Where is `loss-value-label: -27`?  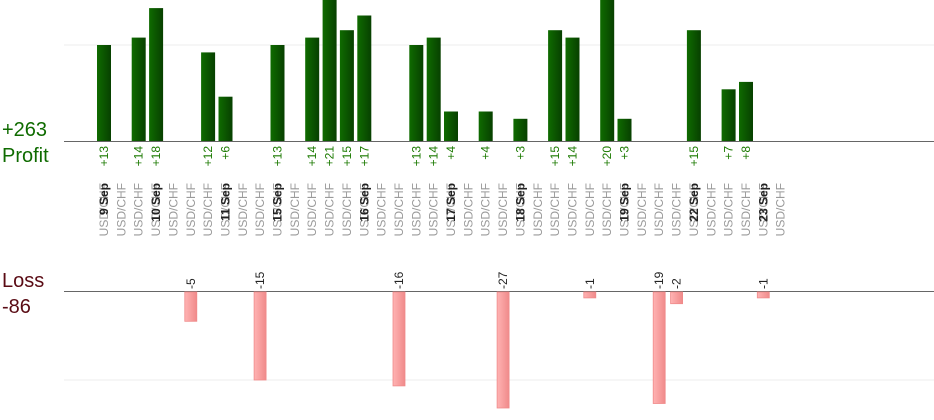
loss-value-label: -27 is located at coordinates (503, 280).